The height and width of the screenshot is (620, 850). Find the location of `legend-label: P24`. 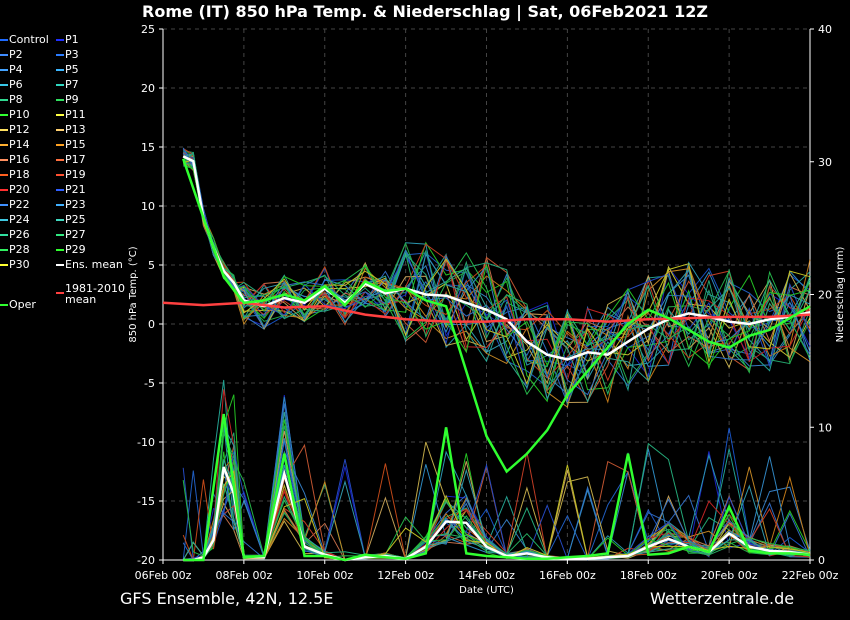

legend-label: P24 is located at coordinates (19, 219).